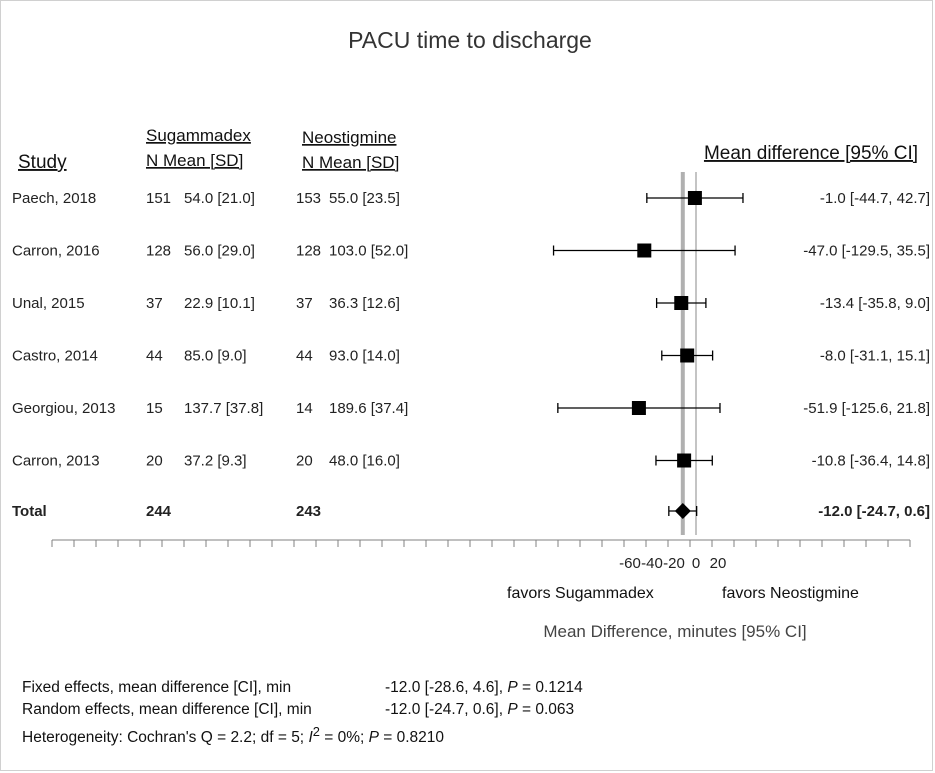 The height and width of the screenshot is (773, 935). Describe the element at coordinates (790, 593) in the screenshot. I see `favors-right-label: favors Neostigmine` at that location.